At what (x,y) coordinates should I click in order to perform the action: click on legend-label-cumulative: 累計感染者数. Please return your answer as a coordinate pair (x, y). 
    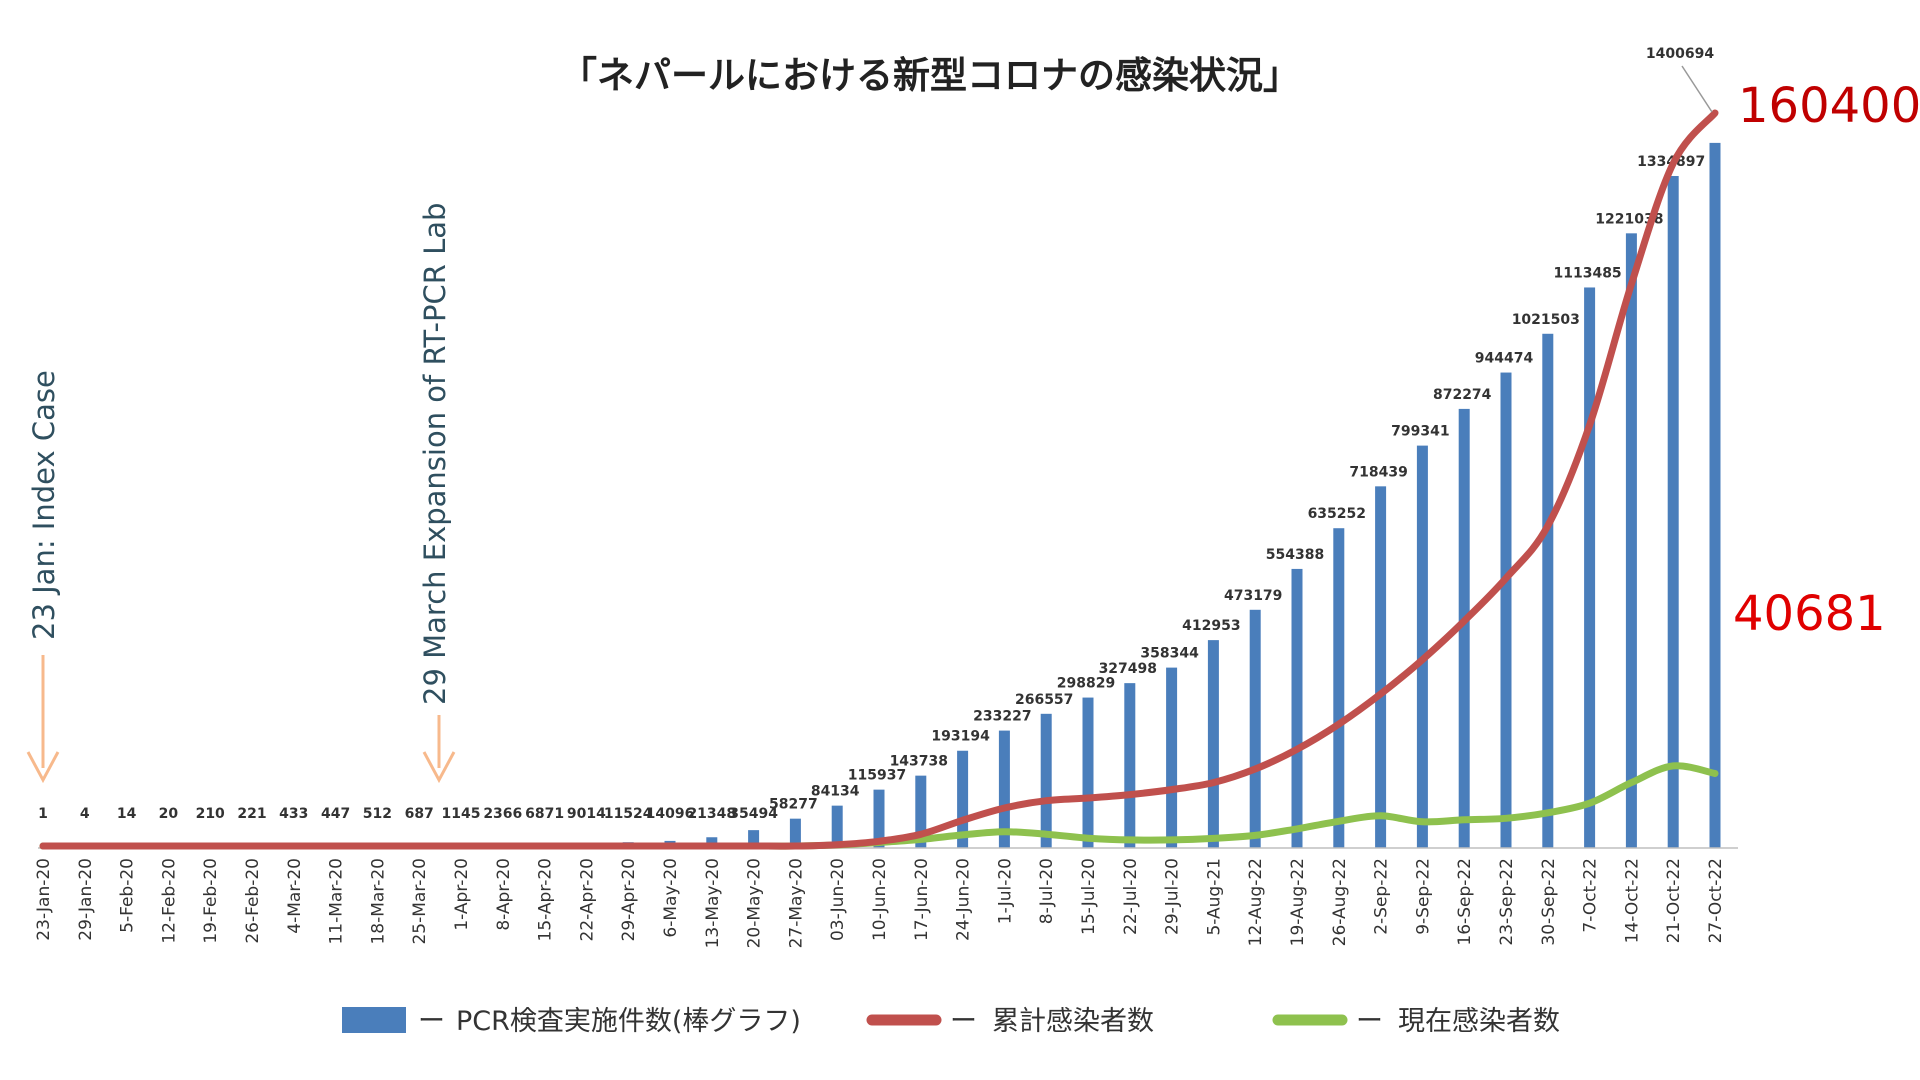
    Looking at the image, I should click on (1073, 1021).